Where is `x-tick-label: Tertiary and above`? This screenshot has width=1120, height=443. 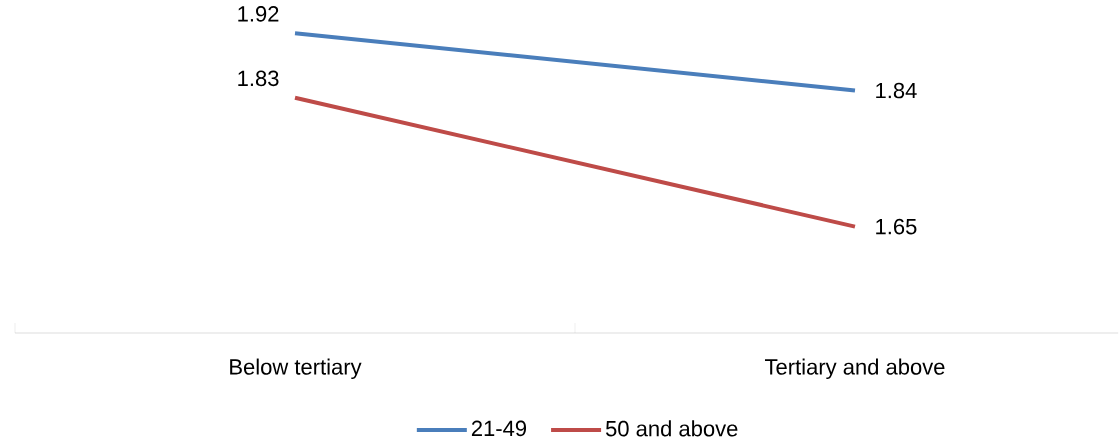
x-tick-label: Tertiary and above is located at coordinates (854, 369).